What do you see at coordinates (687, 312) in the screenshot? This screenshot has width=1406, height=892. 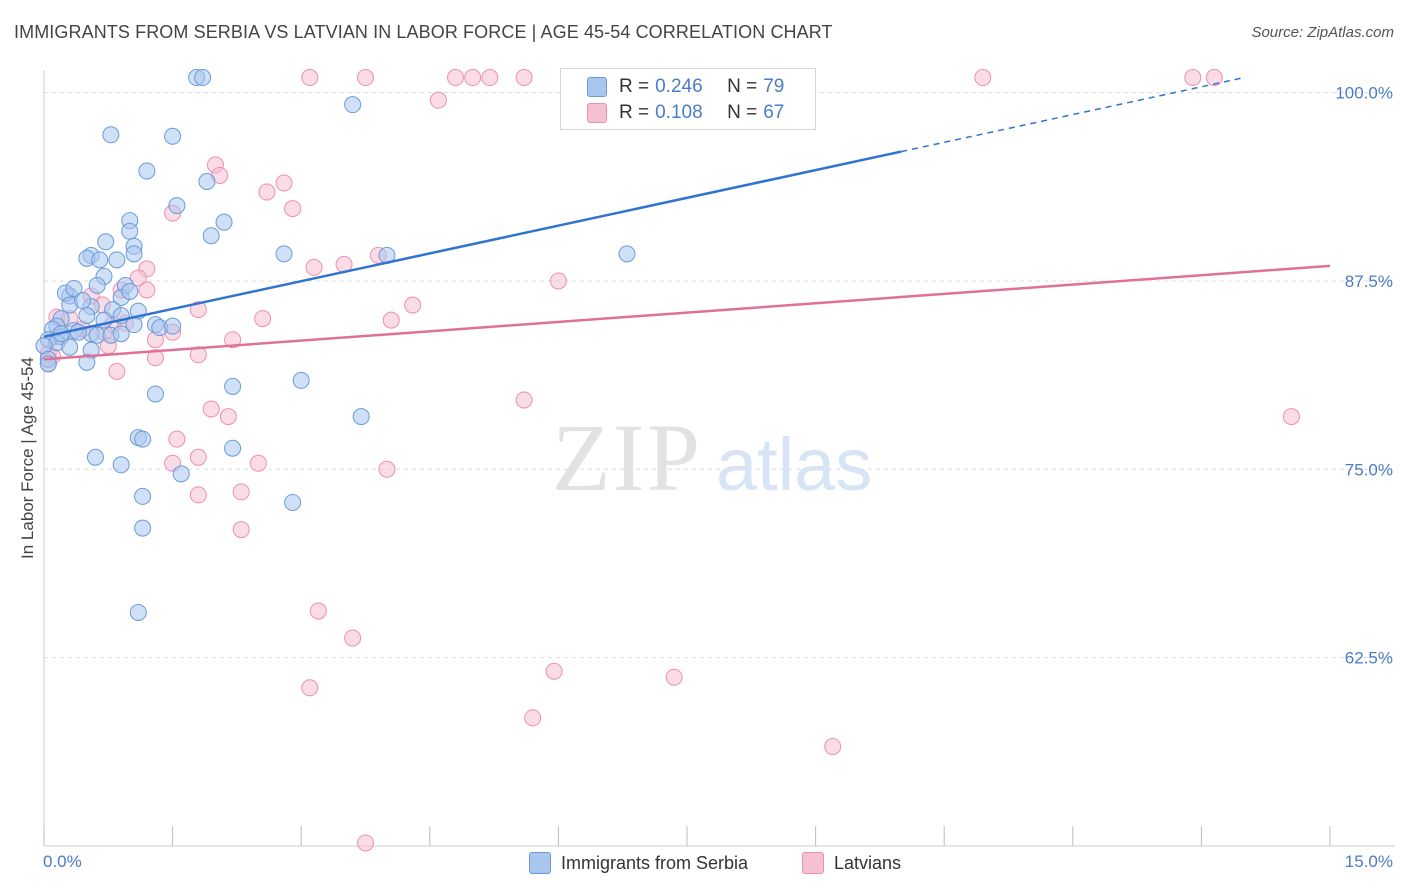 I see `latvian-trend-line` at bounding box center [687, 312].